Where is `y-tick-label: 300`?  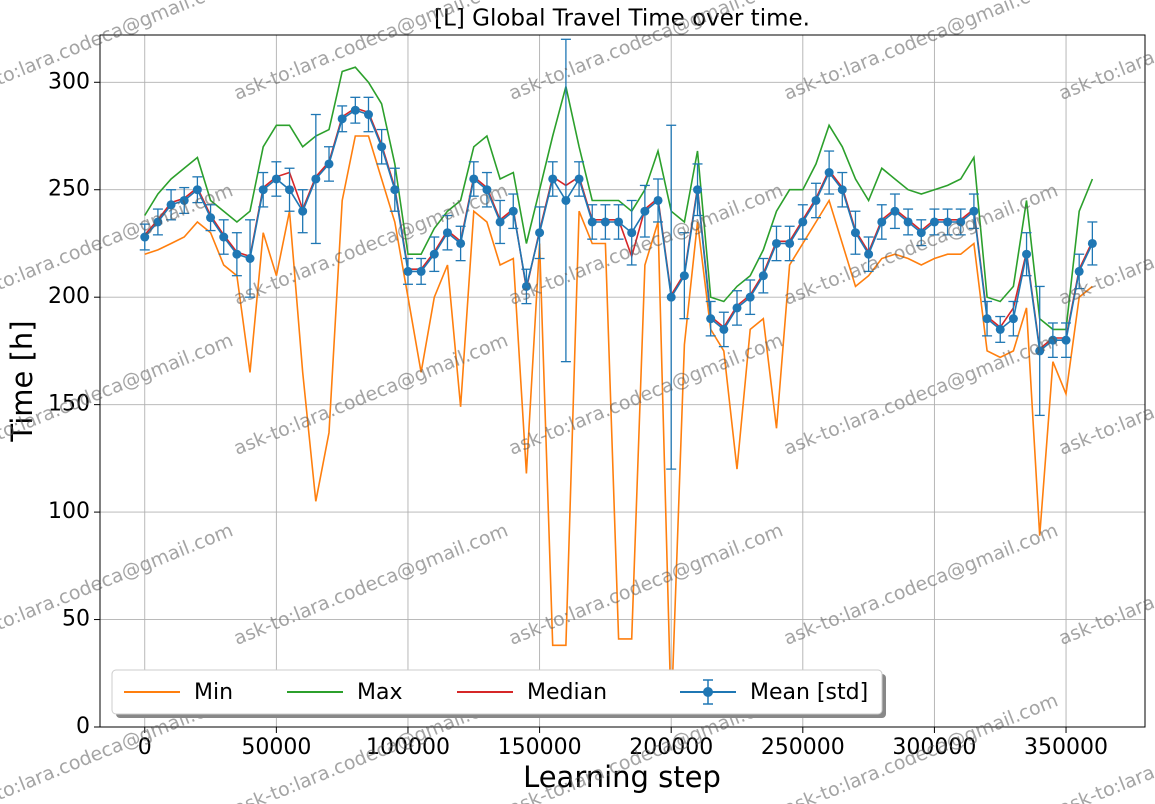
y-tick-label: 300 is located at coordinates (69, 81).